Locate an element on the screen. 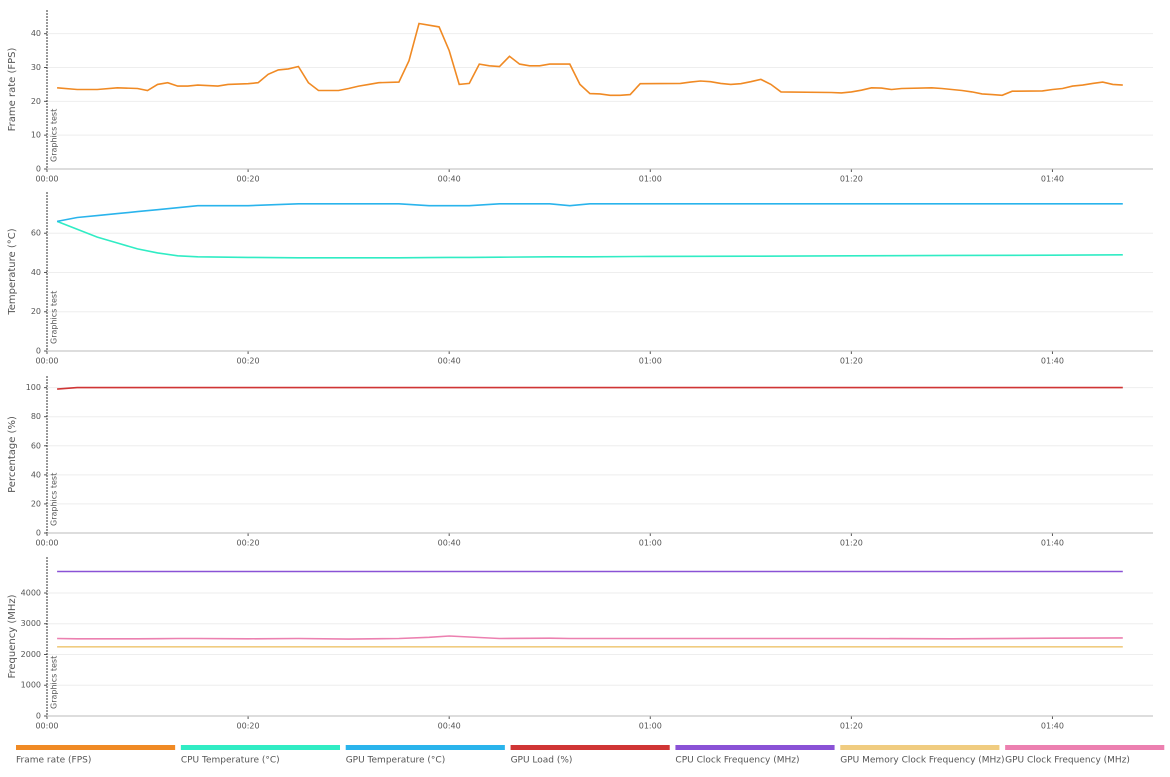 Image resolution: width=1170 pixels, height=777 pixels. y-tick-label: 1000 is located at coordinates (31, 685).